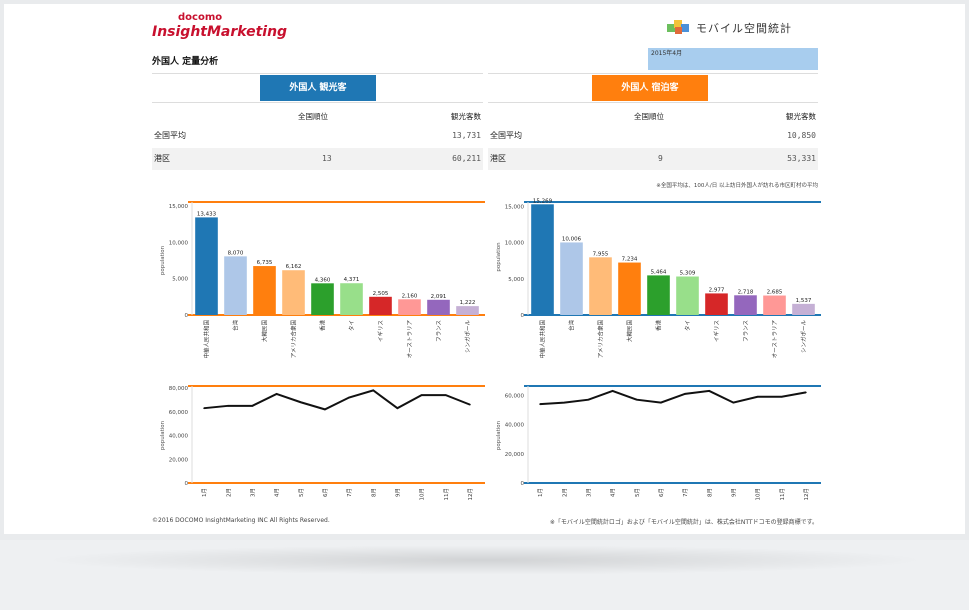  What do you see at coordinates (179, 243) in the screenshot?
I see `y-tick-label: 10,000` at bounding box center [179, 243].